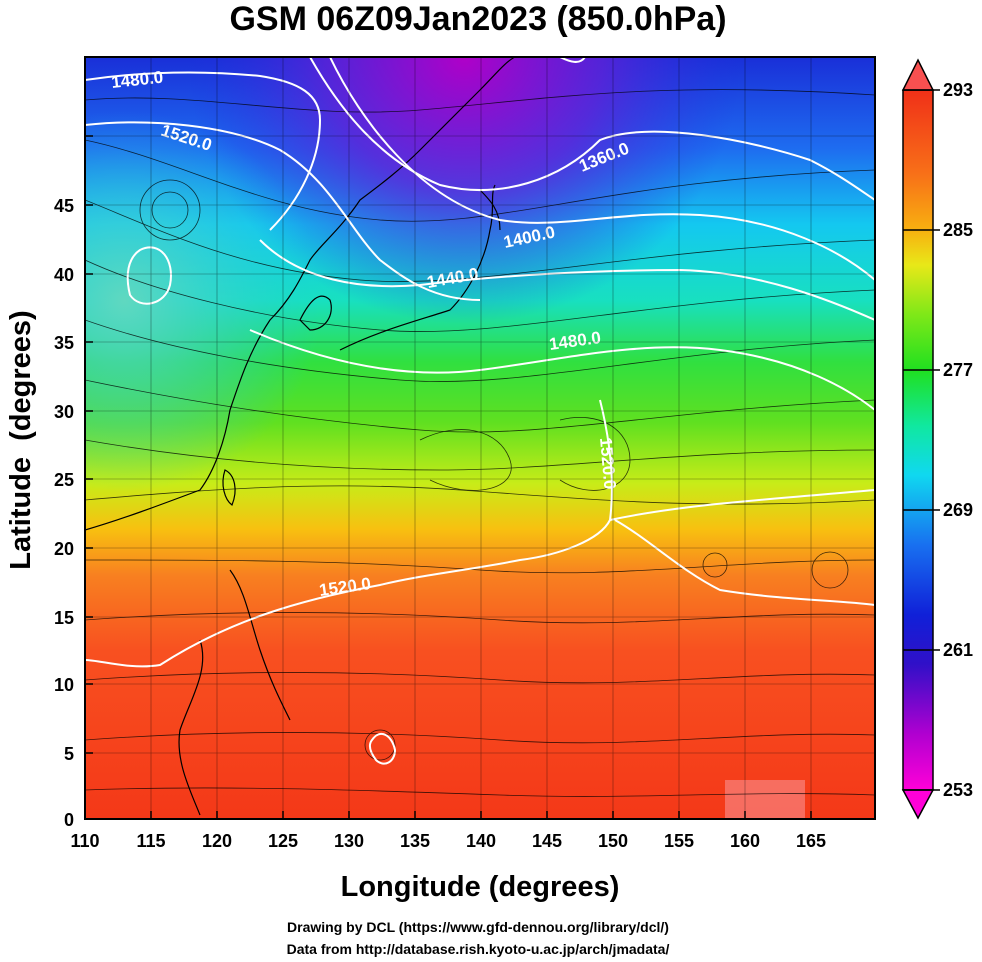 The image size is (982, 962). Describe the element at coordinates (613, 841) in the screenshot. I see `x-tick-label: 150` at that location.